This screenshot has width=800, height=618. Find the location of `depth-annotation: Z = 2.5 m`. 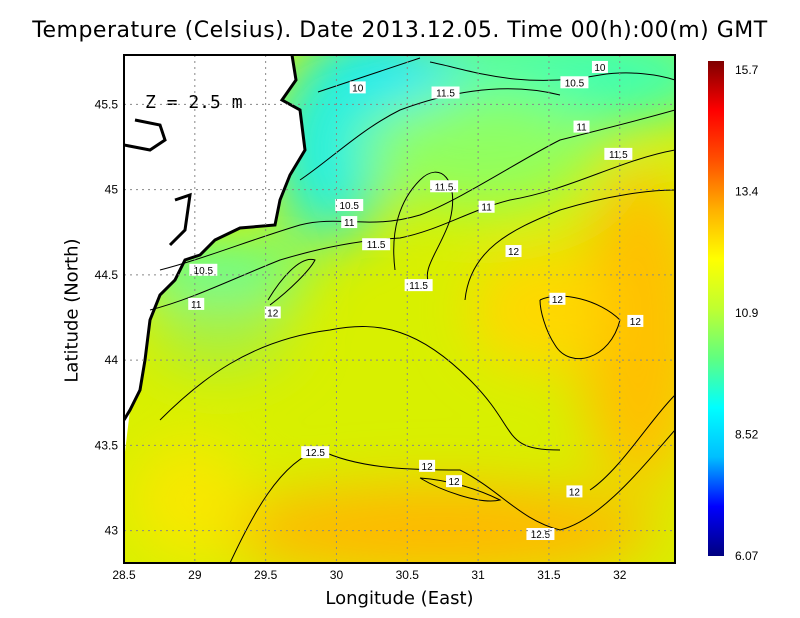

depth-annotation: Z = 2.5 m is located at coordinates (194, 102).